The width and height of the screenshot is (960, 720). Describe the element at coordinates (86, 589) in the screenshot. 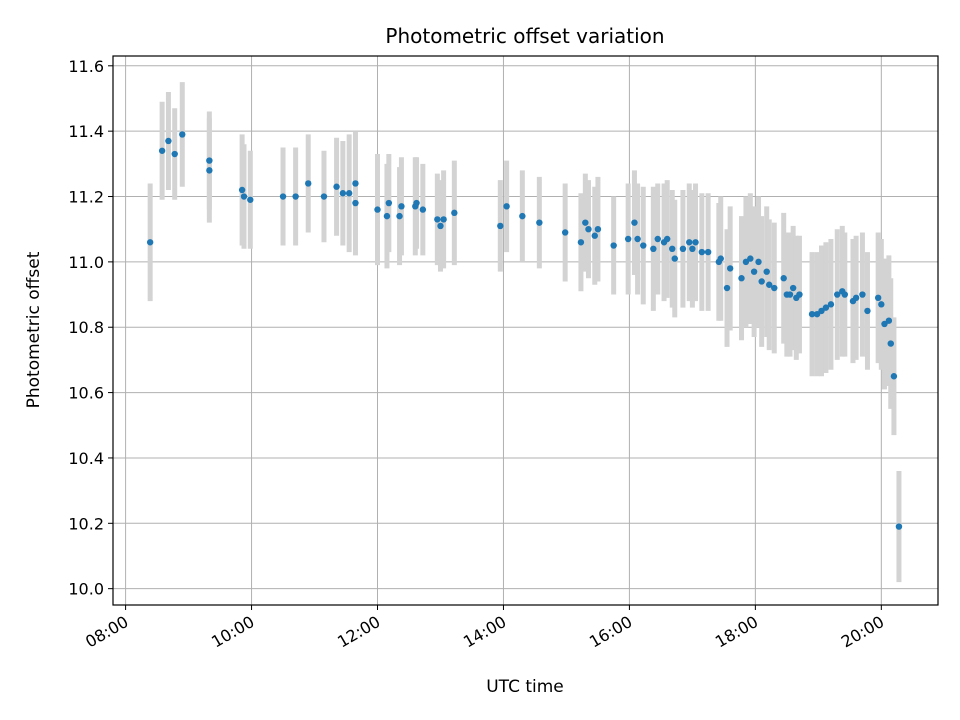

I see `y-tick-label: 10.0` at that location.